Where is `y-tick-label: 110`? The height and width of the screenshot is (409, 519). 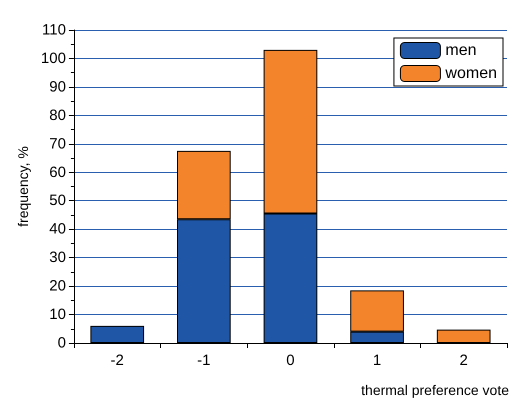
y-tick-label: 110 is located at coordinates (54, 30).